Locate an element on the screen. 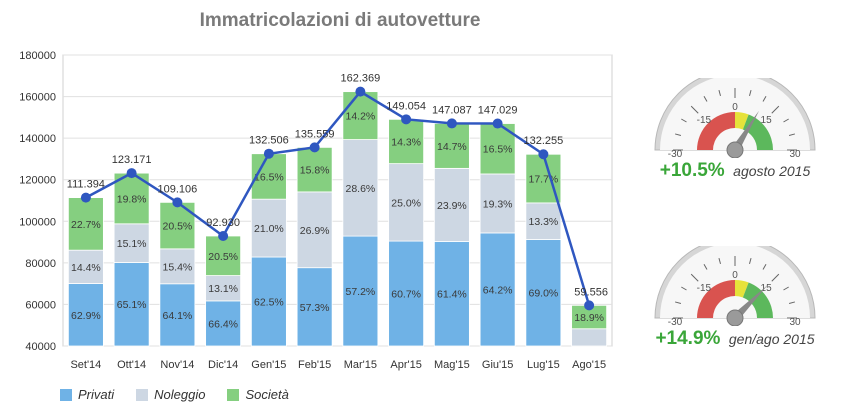 The height and width of the screenshot is (413, 845). segment-label: 69.0% is located at coordinates (543, 294).